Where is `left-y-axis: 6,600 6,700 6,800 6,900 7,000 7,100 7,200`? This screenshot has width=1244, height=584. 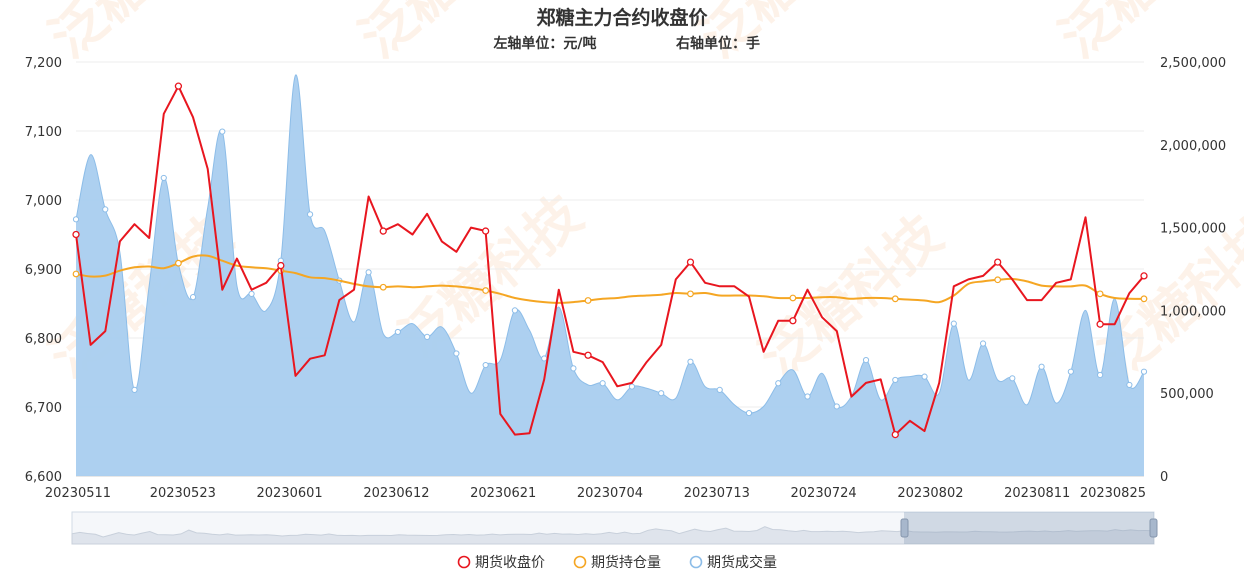
left-y-axis: 6,600 6,700 6,800 6,900 7,000 7,100 7,200 is located at coordinates (43, 270).